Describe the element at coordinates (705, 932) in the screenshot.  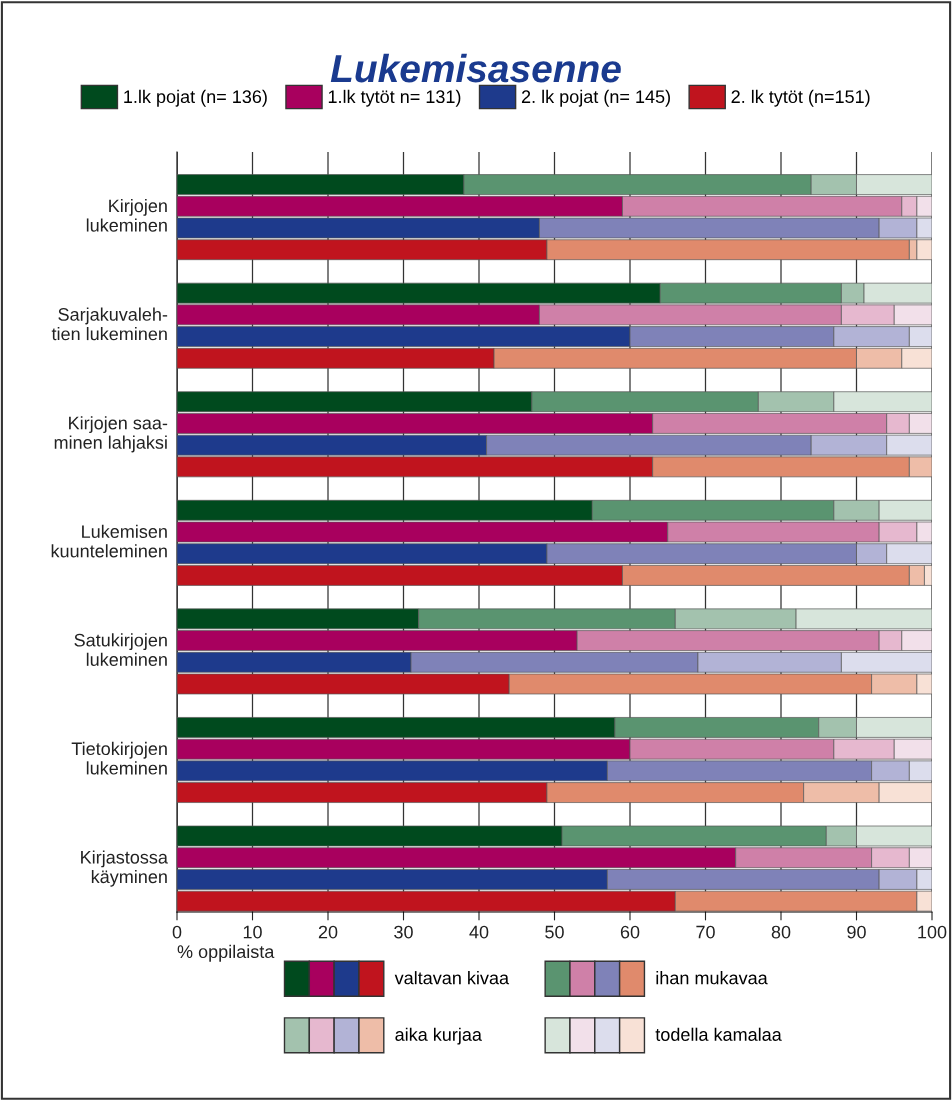
I see `x-tick-label: 70` at that location.